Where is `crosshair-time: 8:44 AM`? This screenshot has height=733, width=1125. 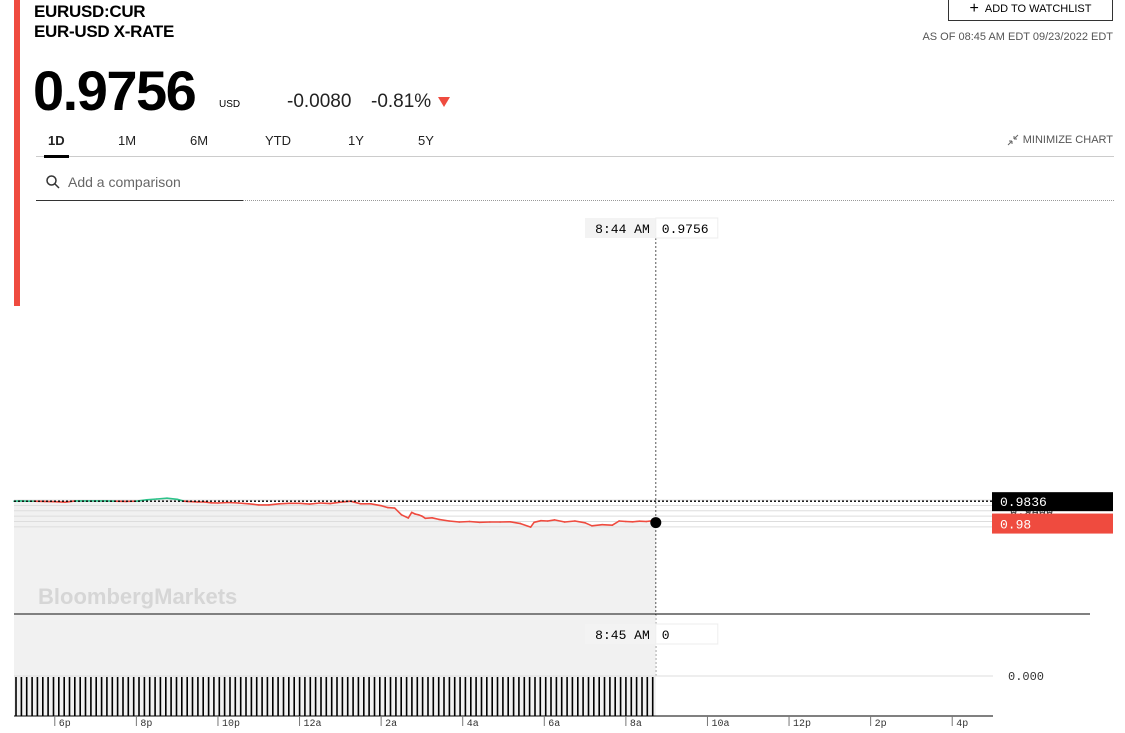
crosshair-time: 8:44 AM is located at coordinates (622, 229).